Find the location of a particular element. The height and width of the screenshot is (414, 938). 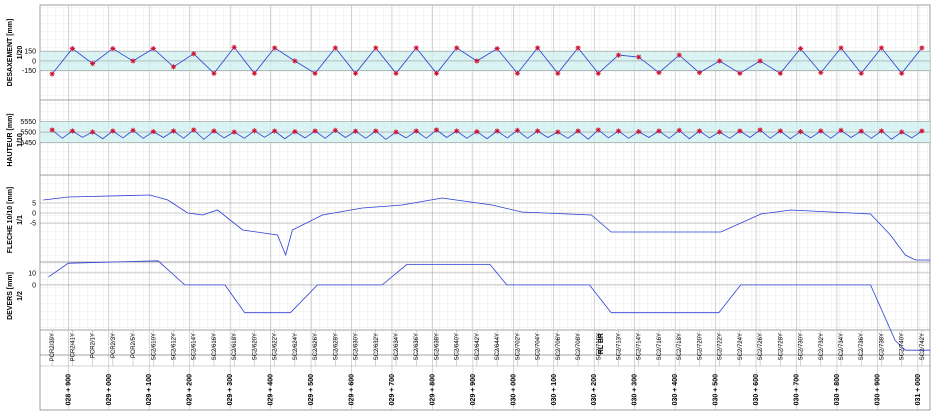

support-label: SC2/722Y is located at coordinates (721, 346).